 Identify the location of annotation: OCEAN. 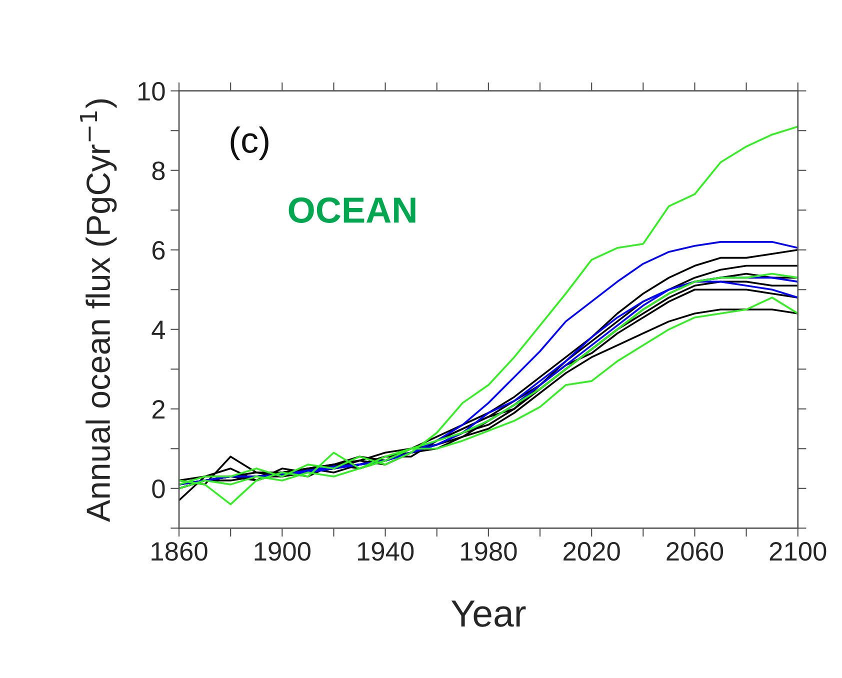
(352, 210).